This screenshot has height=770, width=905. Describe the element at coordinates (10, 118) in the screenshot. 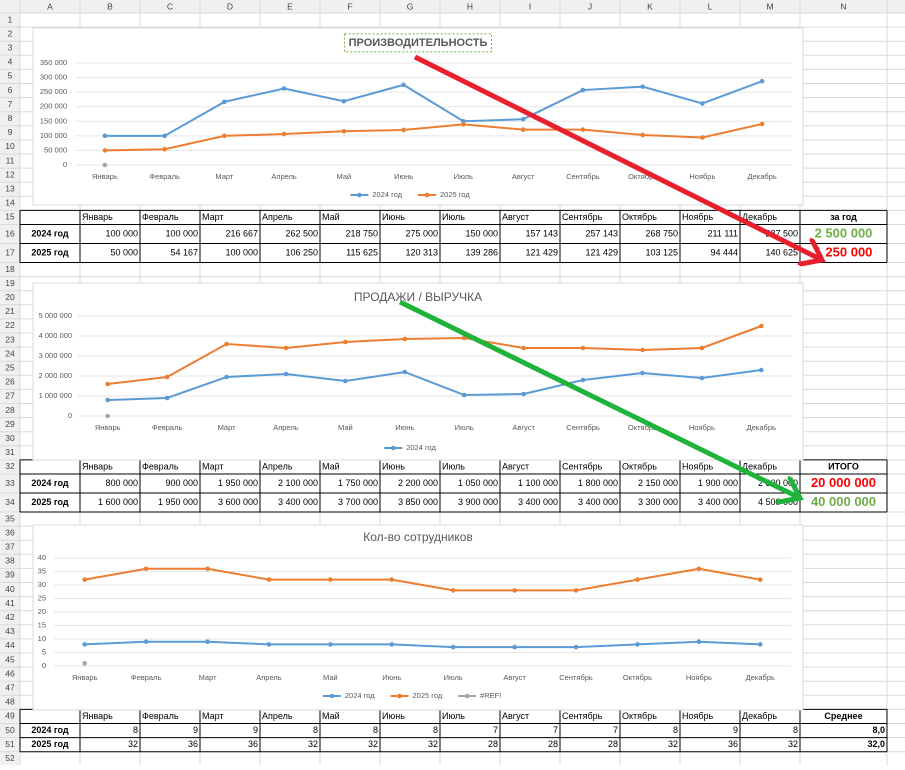

I see `row-number: 8` at that location.